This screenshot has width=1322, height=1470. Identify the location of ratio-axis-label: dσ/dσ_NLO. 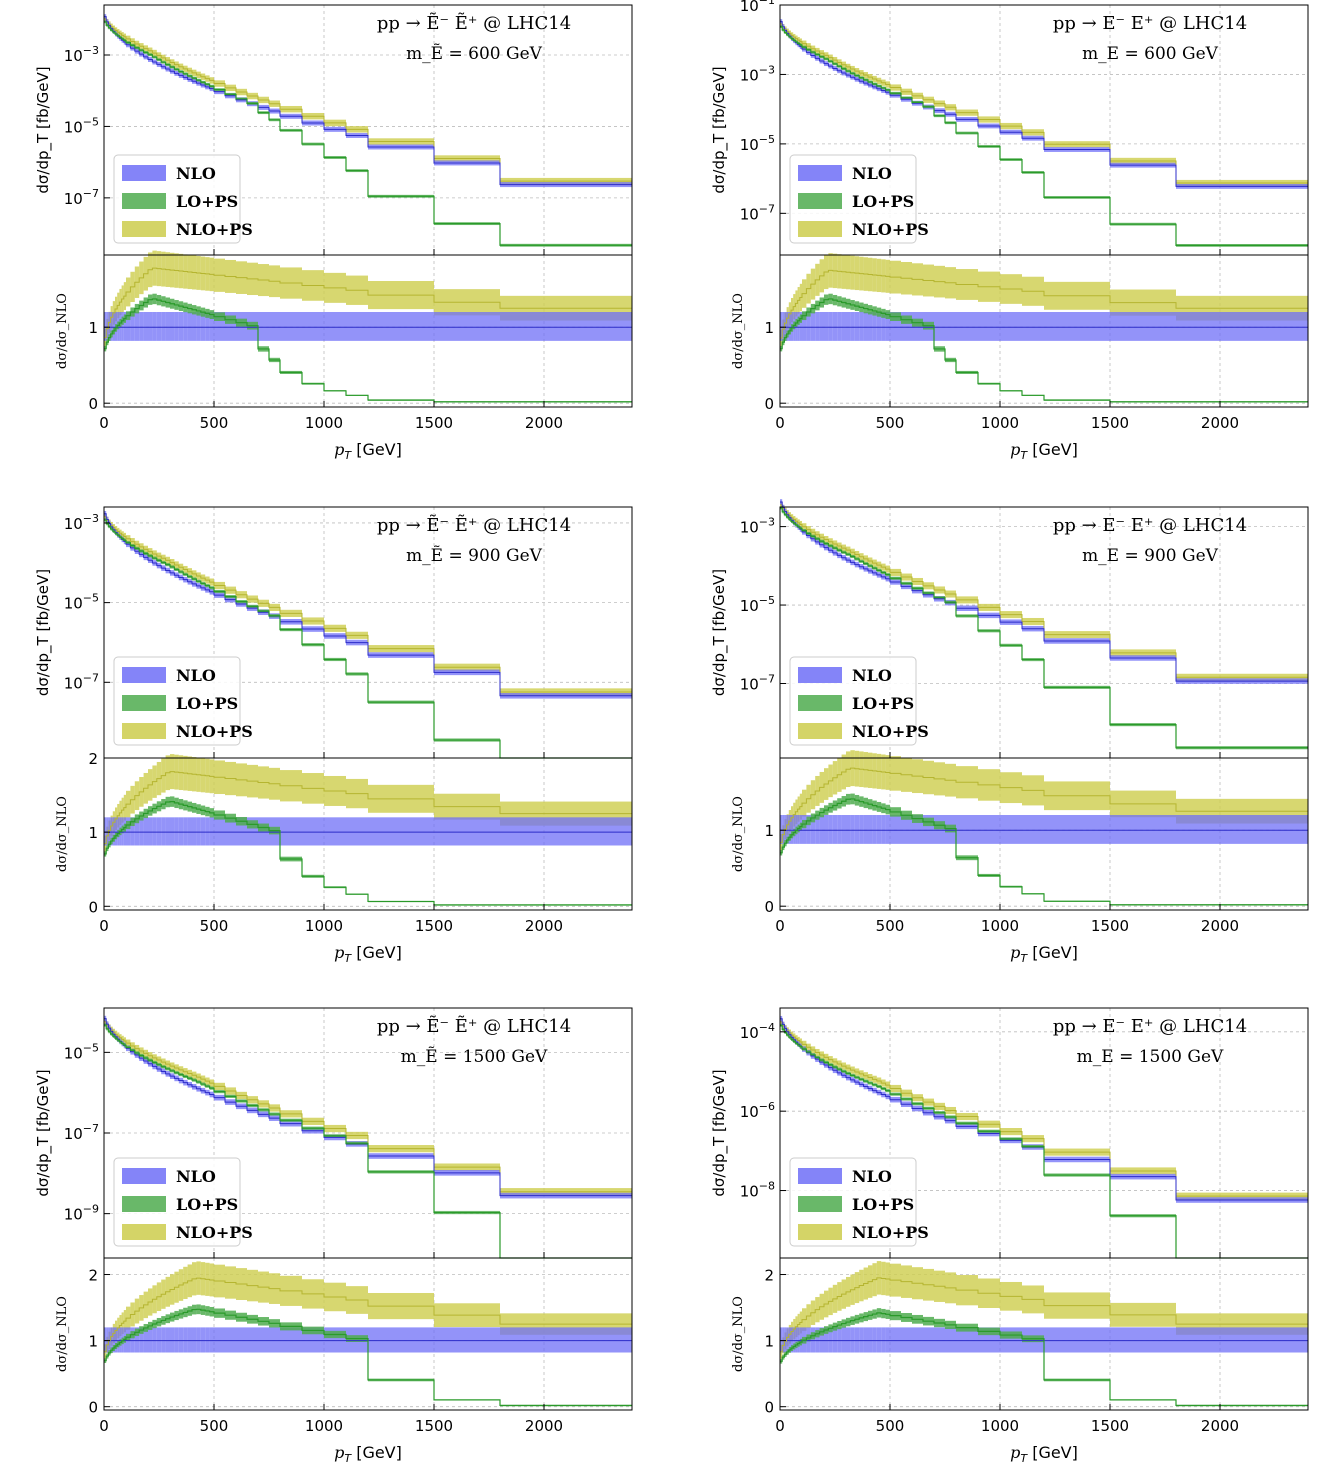
(738, 1334).